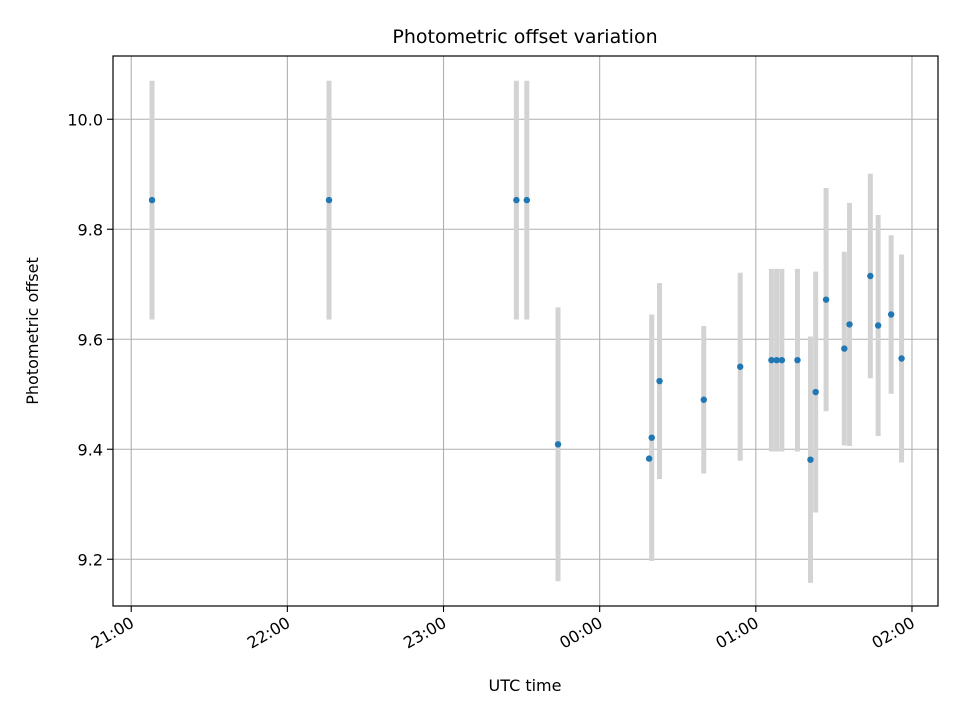 The width and height of the screenshot is (960, 720). What do you see at coordinates (524, 37) in the screenshot?
I see `chart-title: Photometric offset variation` at bounding box center [524, 37].